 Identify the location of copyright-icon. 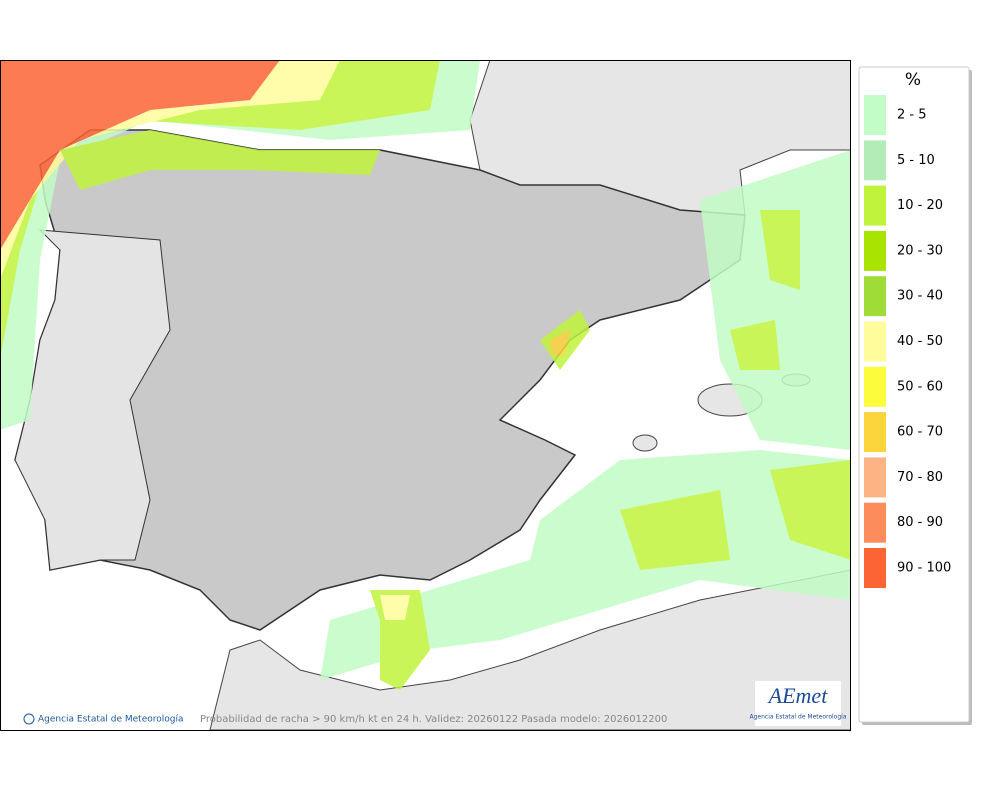
(29, 719).